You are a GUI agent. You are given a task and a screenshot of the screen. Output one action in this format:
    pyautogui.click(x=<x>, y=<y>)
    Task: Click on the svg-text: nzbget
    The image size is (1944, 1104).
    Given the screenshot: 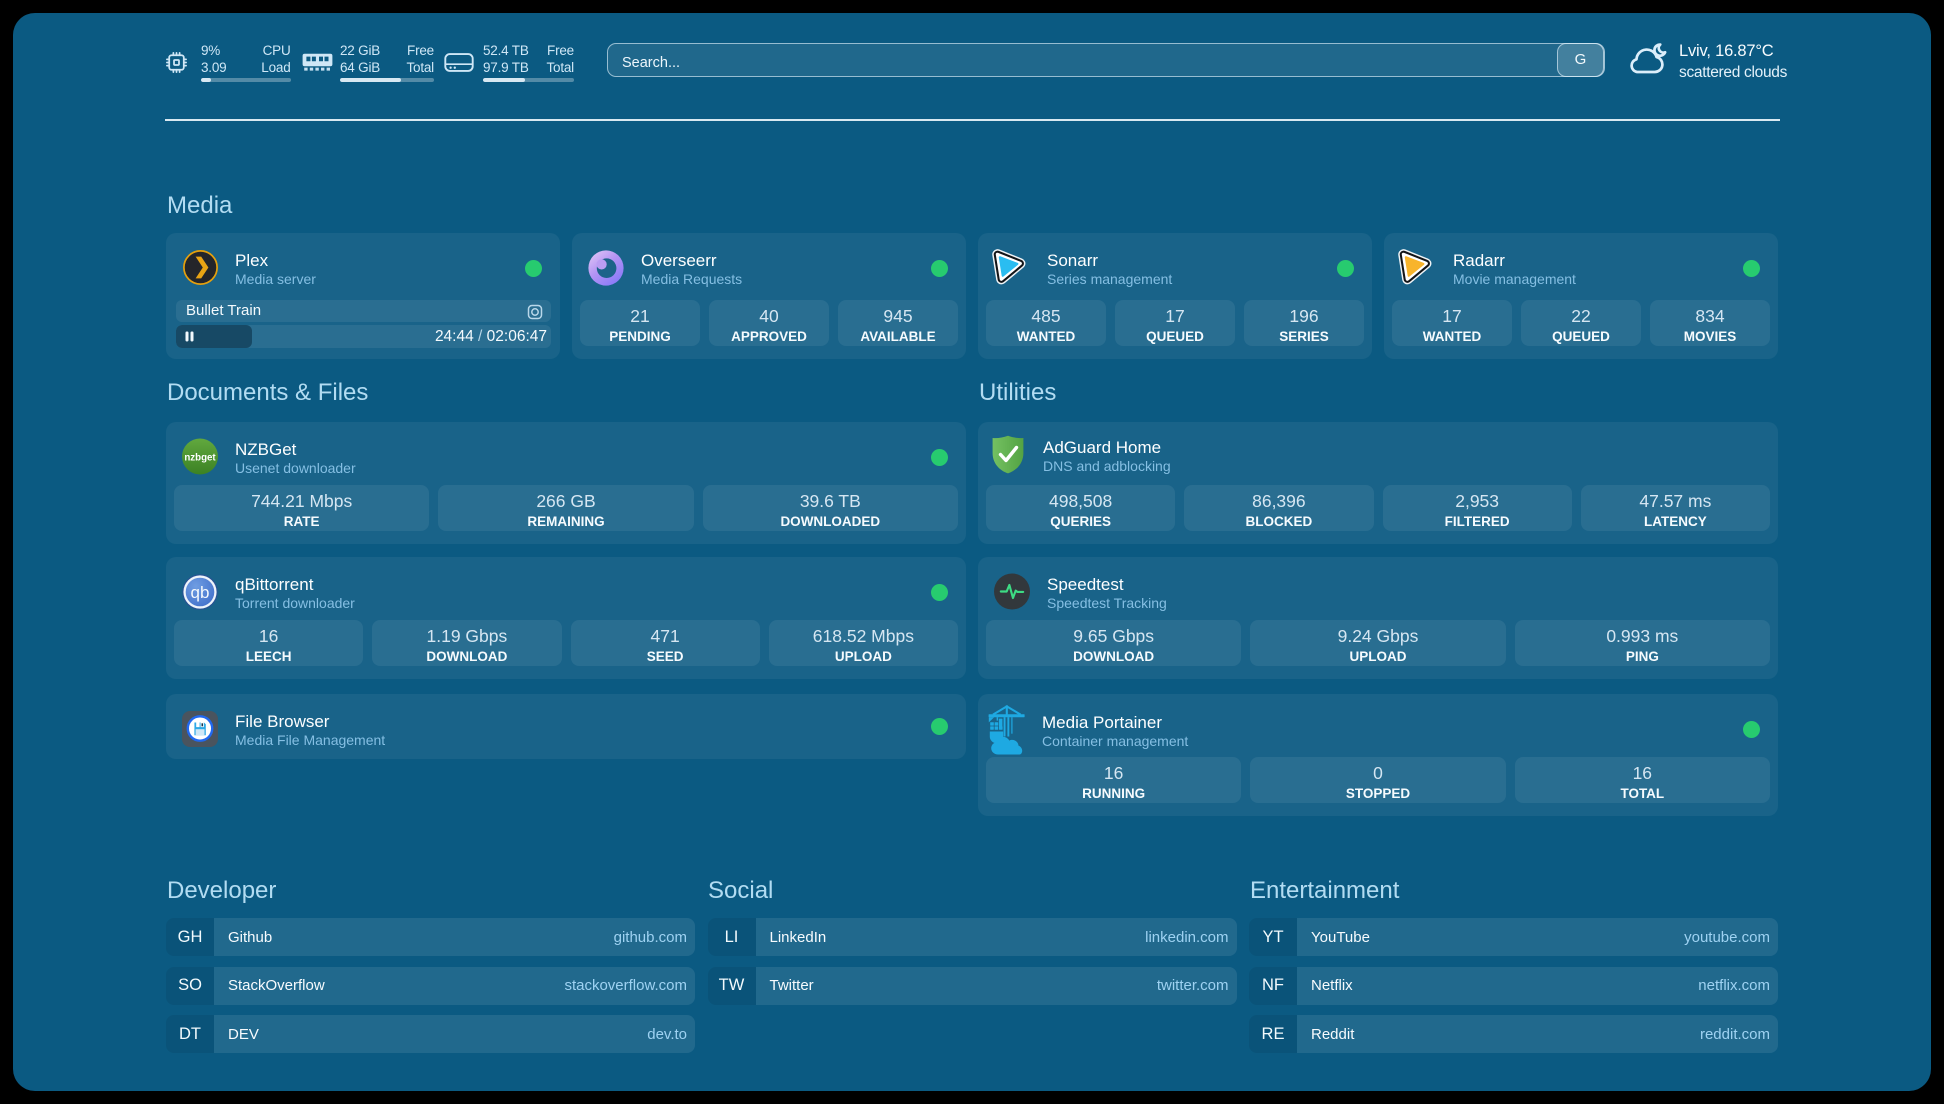 What is the action you would take?
    pyautogui.click(x=200, y=458)
    